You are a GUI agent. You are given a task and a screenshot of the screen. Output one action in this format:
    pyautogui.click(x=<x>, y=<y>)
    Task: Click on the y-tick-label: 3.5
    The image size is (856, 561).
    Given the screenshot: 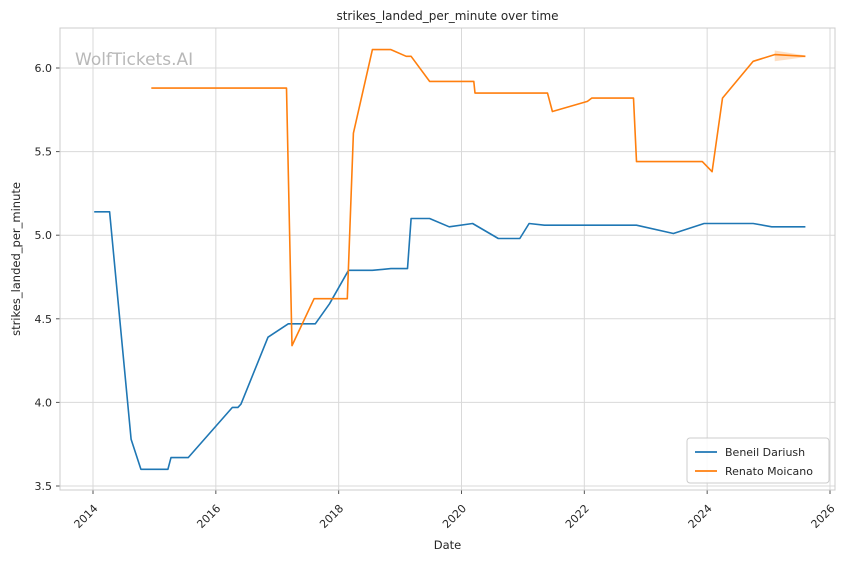 What is the action you would take?
    pyautogui.click(x=44, y=486)
    